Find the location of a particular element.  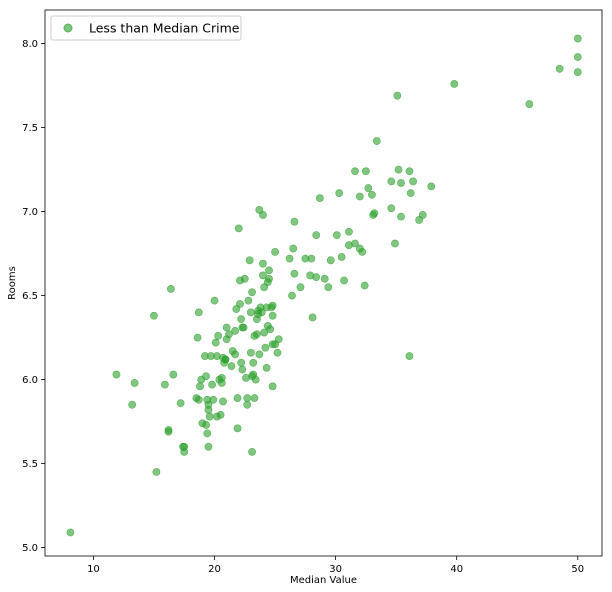

legend-marker is located at coordinates (68, 28).